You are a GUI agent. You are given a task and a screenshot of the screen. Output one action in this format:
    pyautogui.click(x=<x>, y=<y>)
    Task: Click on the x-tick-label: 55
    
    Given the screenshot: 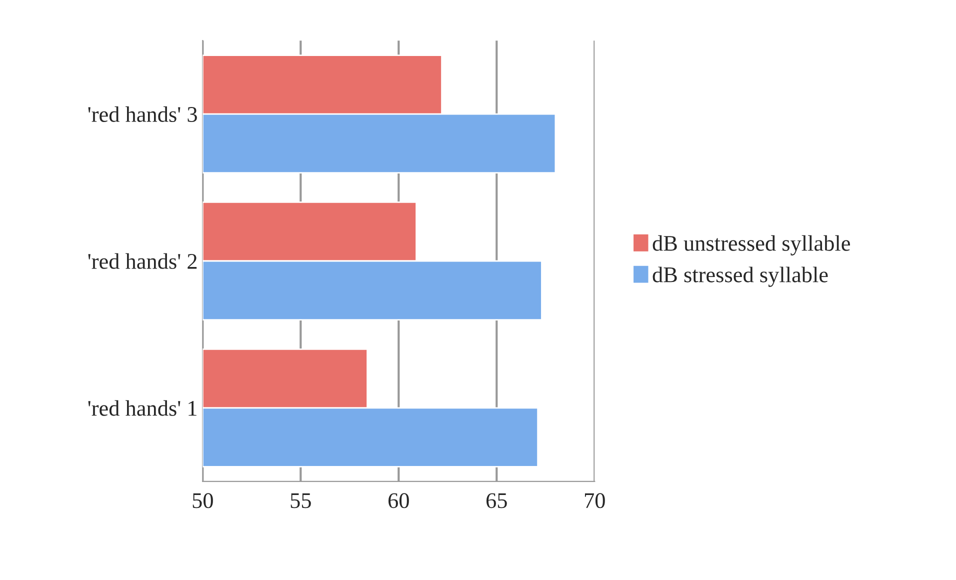 What is the action you would take?
    pyautogui.click(x=300, y=500)
    